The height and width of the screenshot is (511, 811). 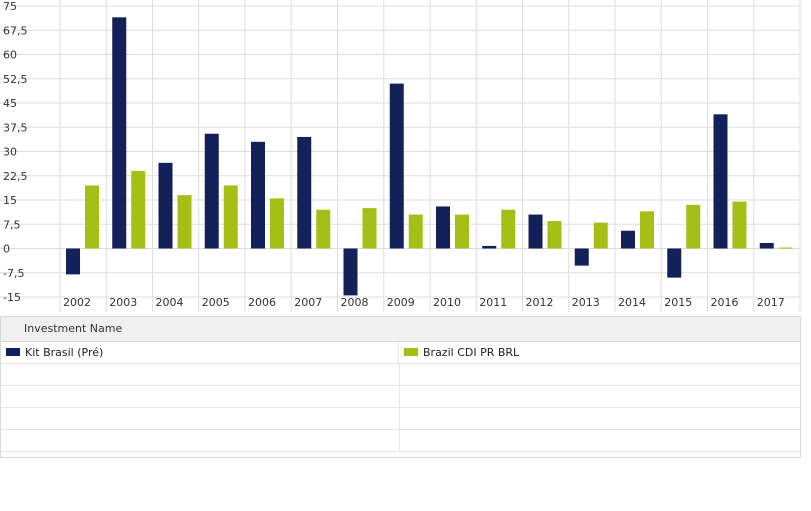 What do you see at coordinates (77, 302) in the screenshot?
I see `x-tick-label: 2002` at bounding box center [77, 302].